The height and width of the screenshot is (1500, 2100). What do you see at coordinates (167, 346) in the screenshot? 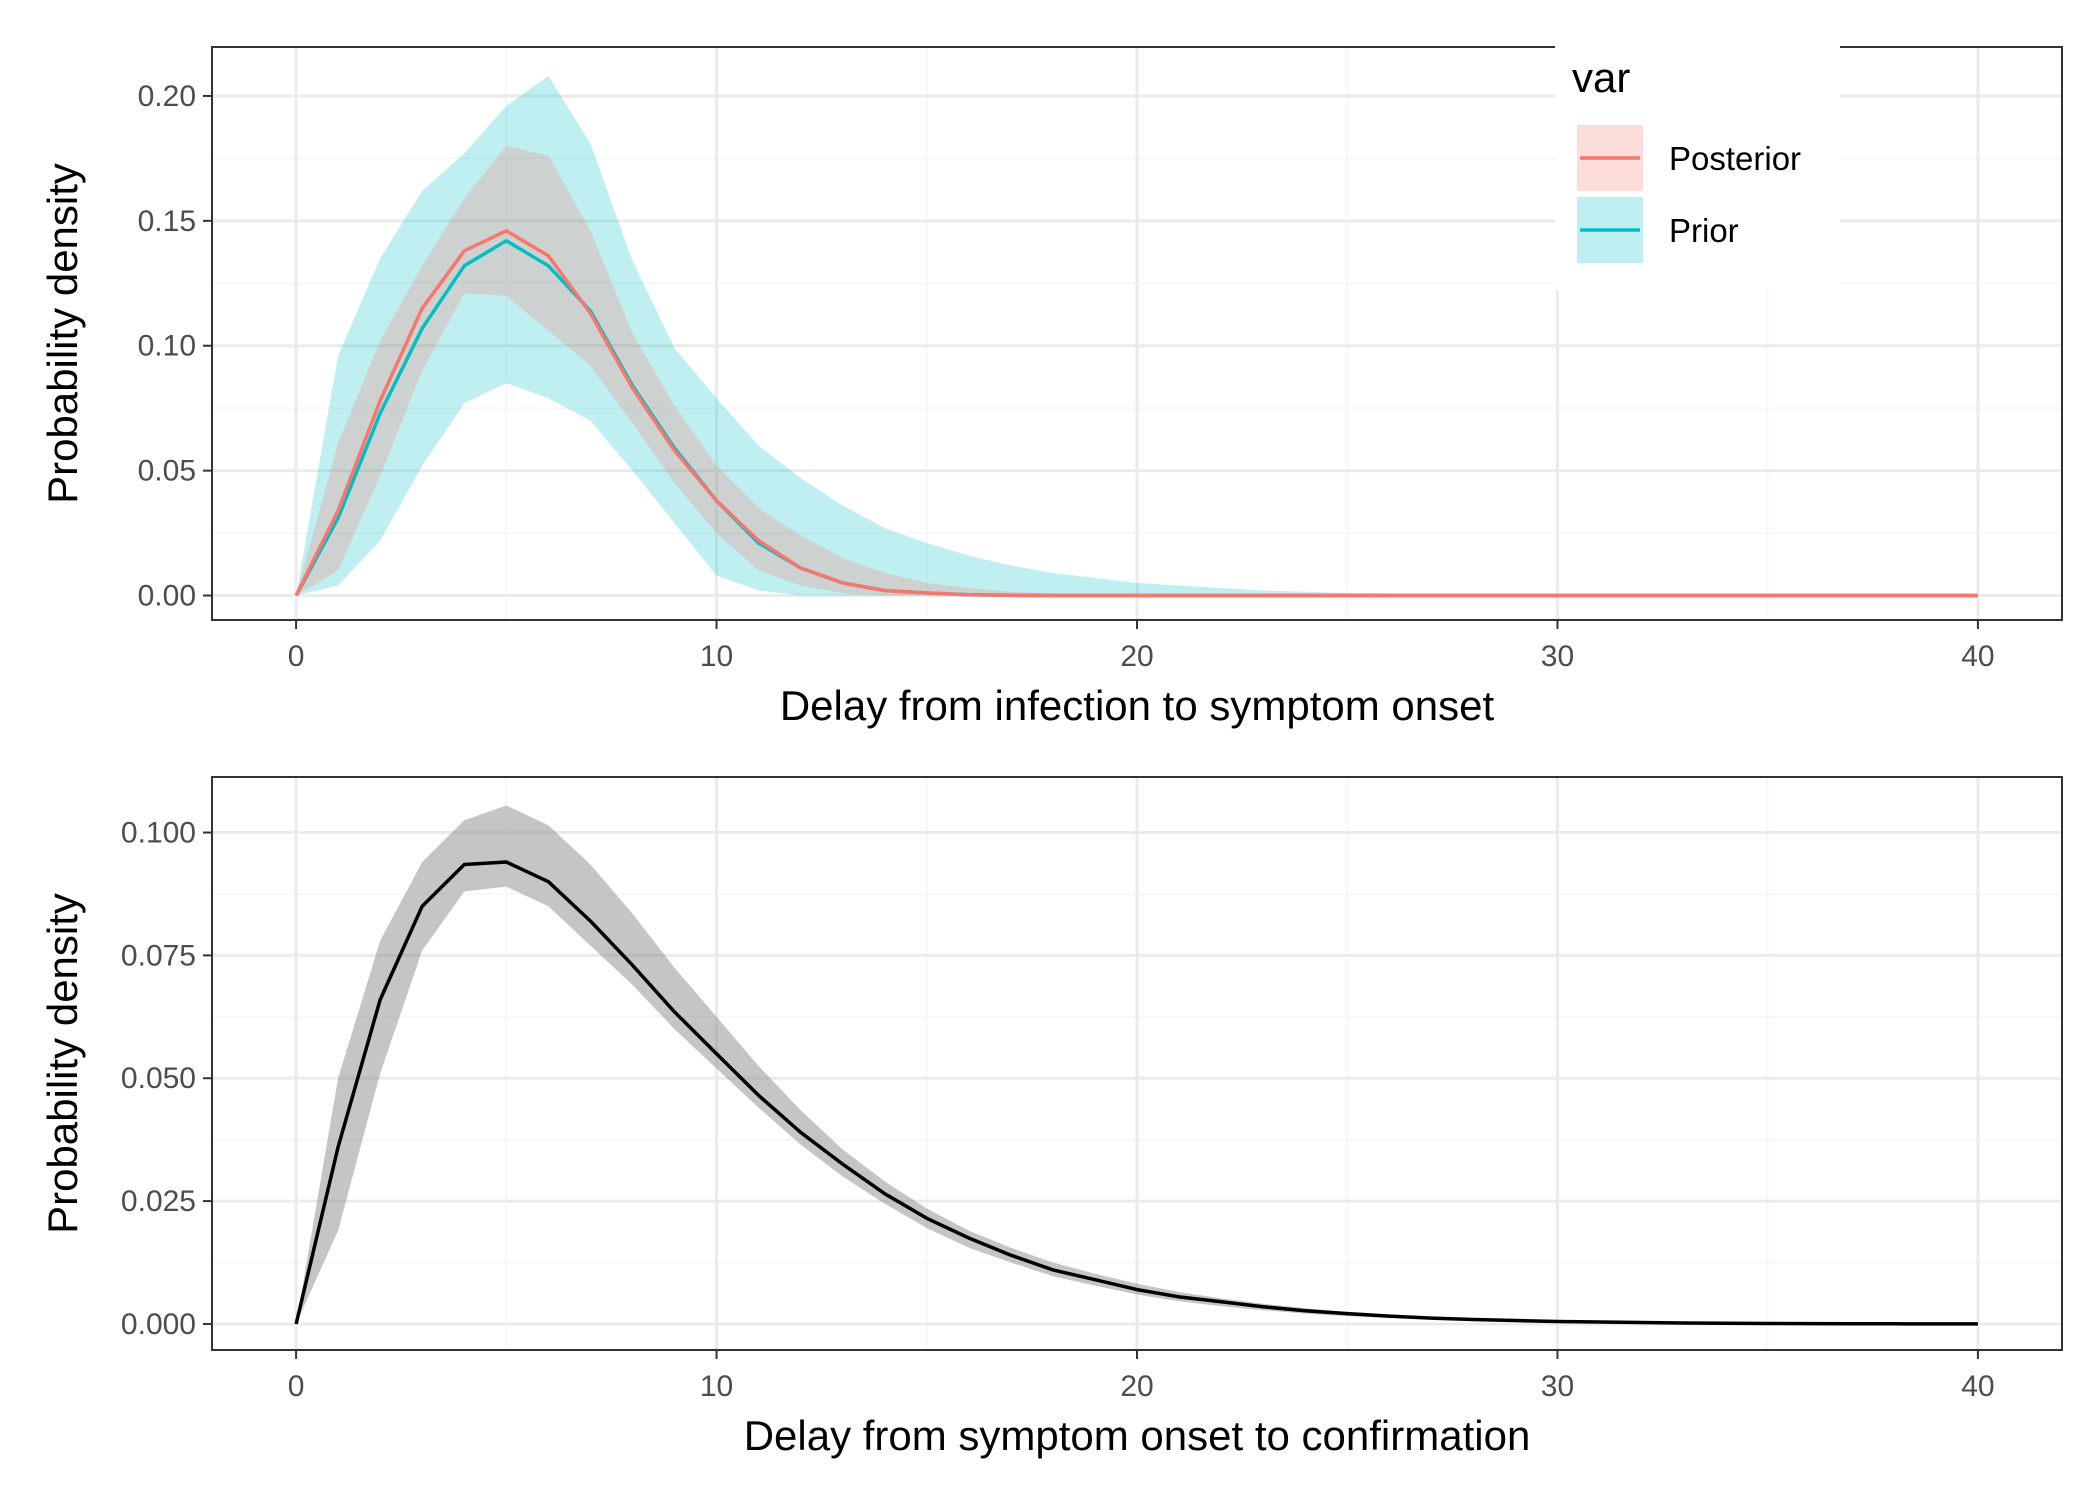
I see `y-tick-label: 0.10` at bounding box center [167, 346].